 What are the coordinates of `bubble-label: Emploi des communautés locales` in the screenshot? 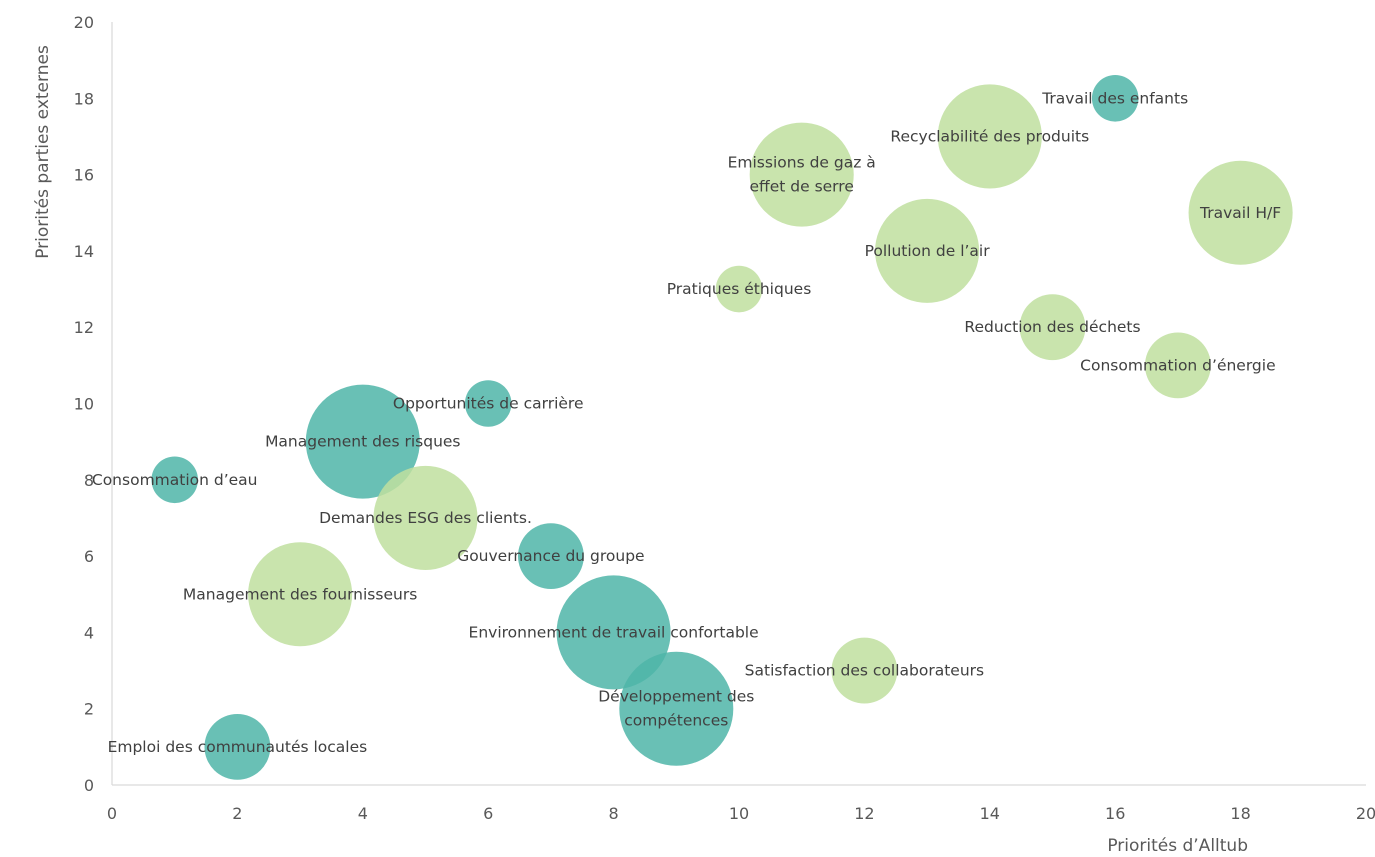 It's located at (238, 747).